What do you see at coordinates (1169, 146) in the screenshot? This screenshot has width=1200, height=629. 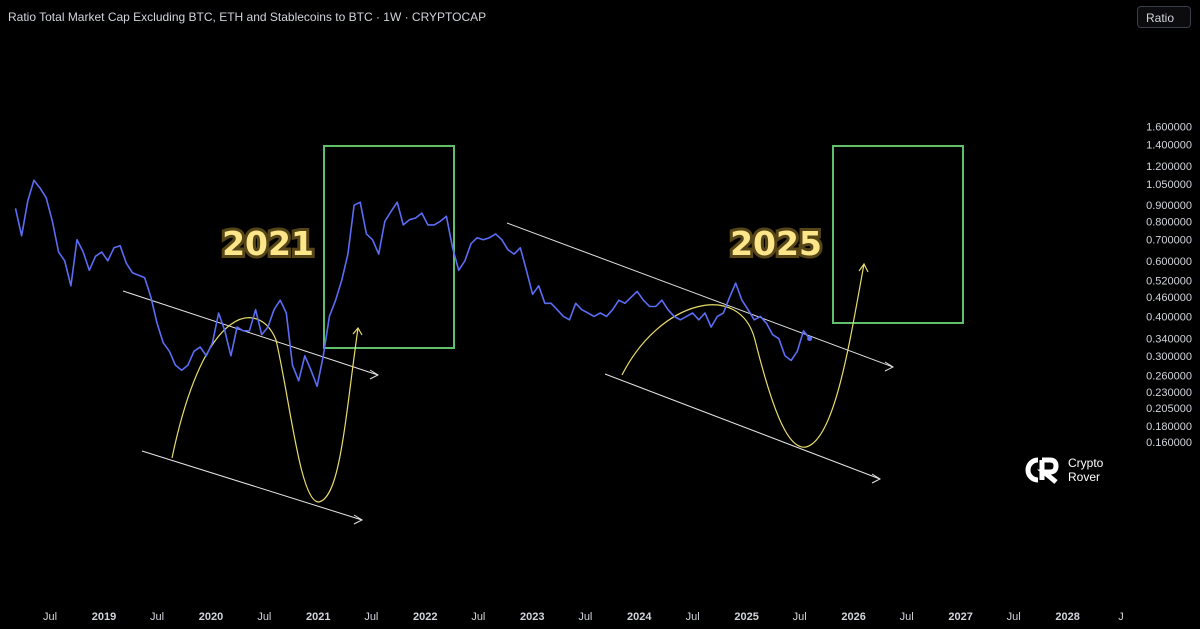 I see `y-tick-label: 1.400000` at bounding box center [1169, 146].